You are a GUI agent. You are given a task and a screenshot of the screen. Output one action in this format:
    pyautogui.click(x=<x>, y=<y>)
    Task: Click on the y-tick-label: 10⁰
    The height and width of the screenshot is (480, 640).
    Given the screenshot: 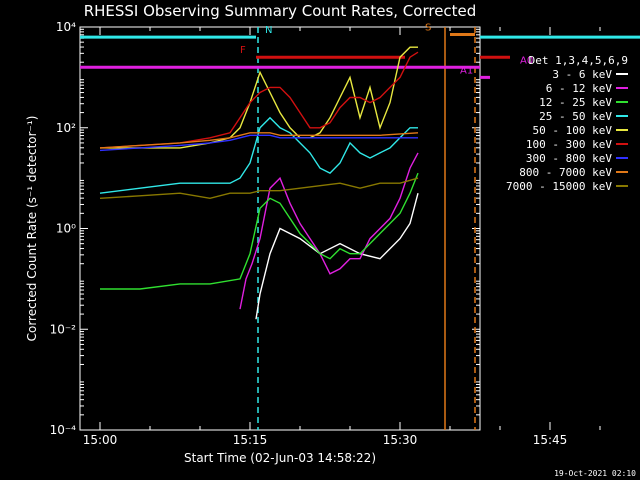 What is the action you would take?
    pyautogui.click(x=66, y=229)
    